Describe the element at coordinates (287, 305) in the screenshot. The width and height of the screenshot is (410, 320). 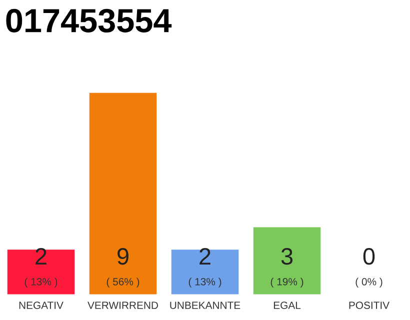
I see `x-tick-label: EGAL` at that location.